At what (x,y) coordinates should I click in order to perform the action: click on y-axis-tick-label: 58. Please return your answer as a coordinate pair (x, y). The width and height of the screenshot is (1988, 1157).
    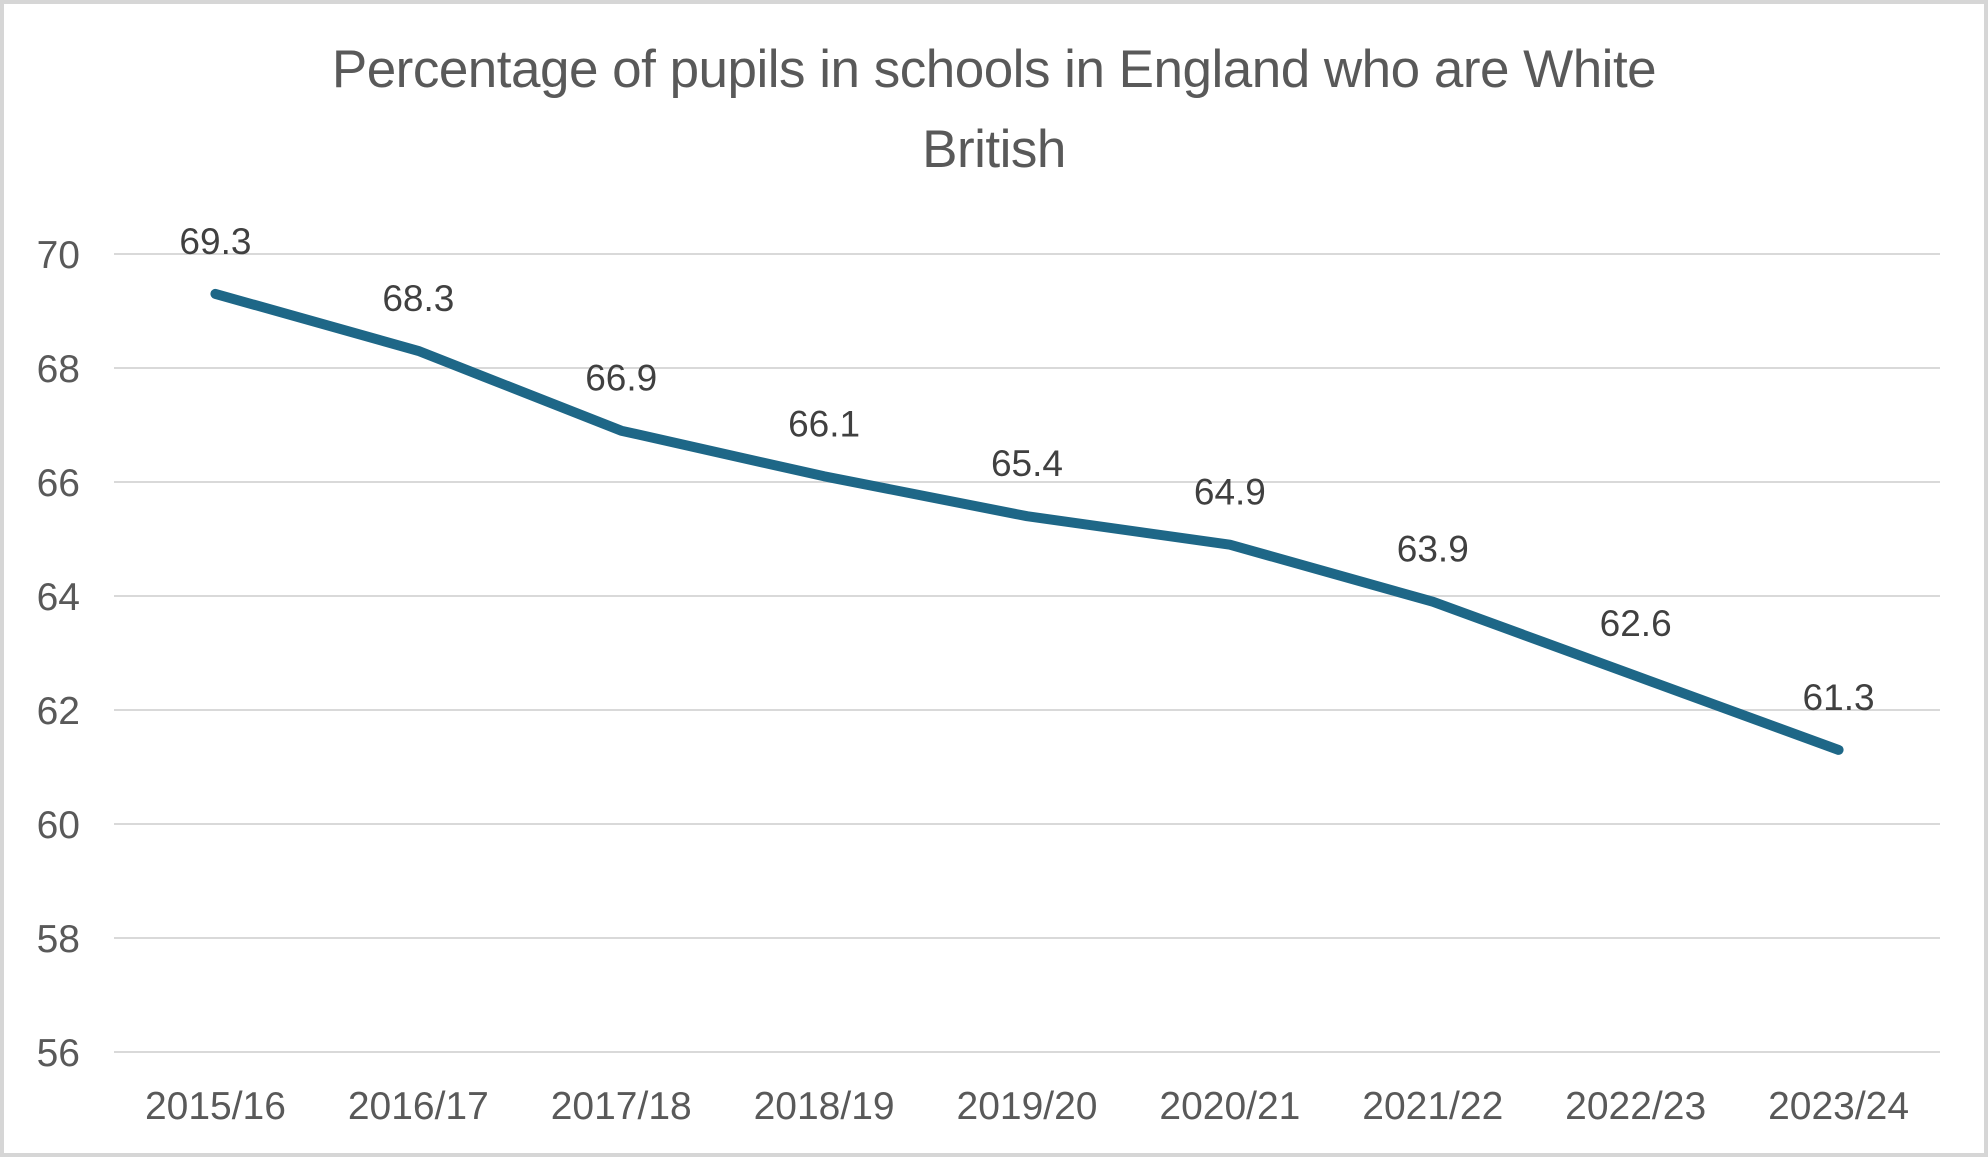
    Looking at the image, I should click on (58, 939).